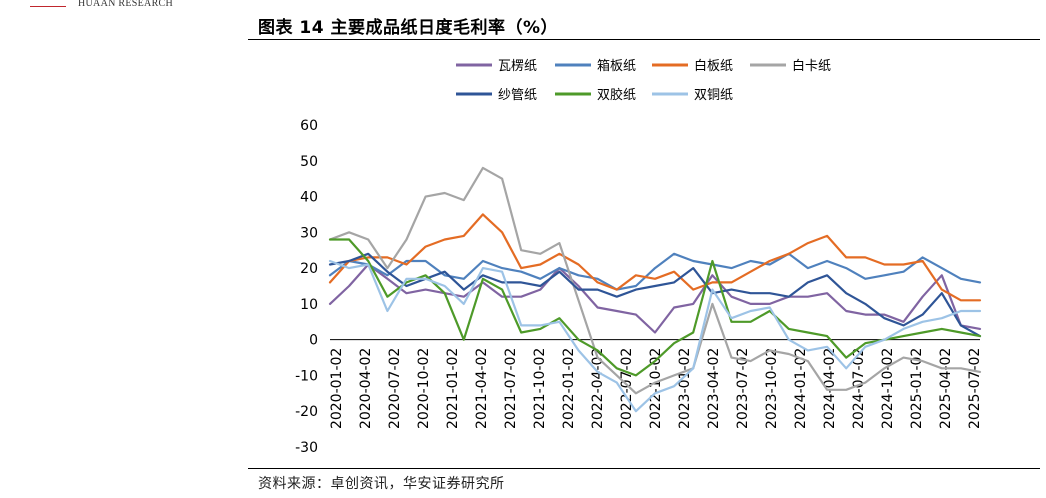  What do you see at coordinates (598, 388) in the screenshot?
I see `x-tick-label: 2022-04-02` at bounding box center [598, 388].